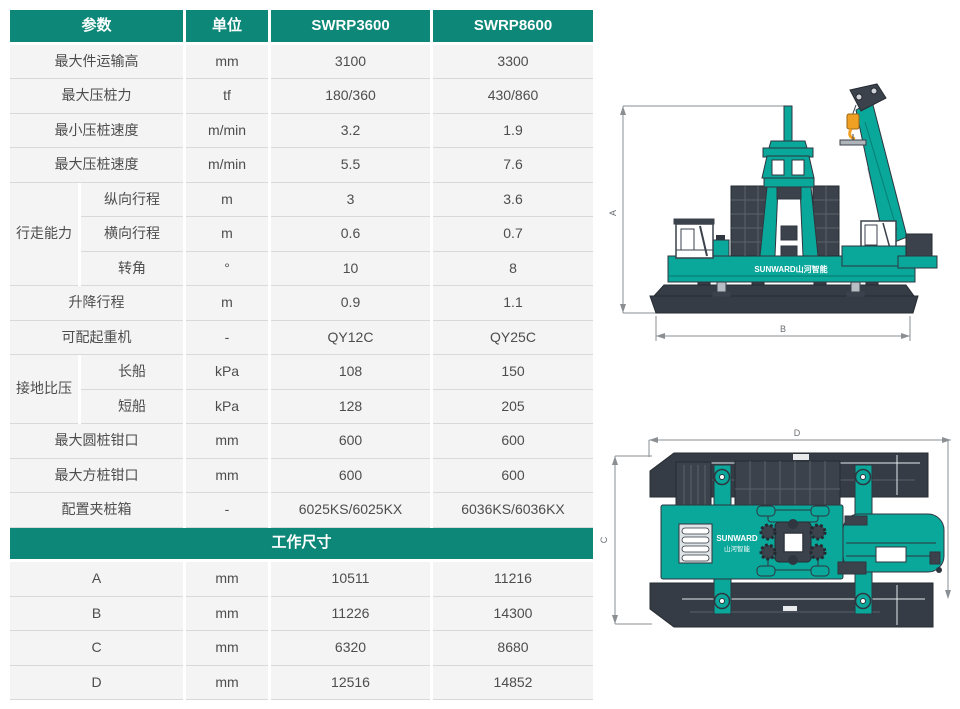  I want to click on value-swrp8600: 14852, so click(513, 682).